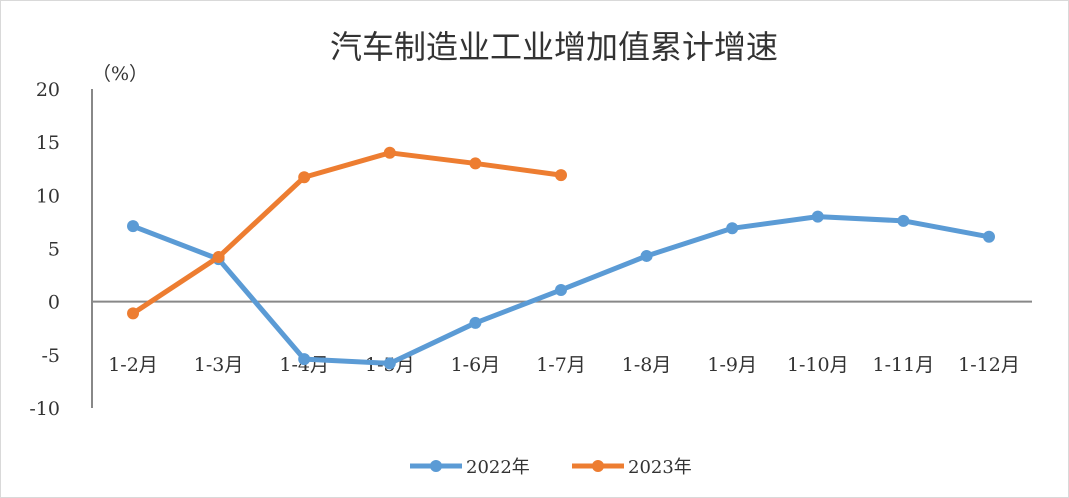 The width and height of the screenshot is (1069, 498). Describe the element at coordinates (904, 365) in the screenshot. I see `x-tick-label: 1-11月` at that location.